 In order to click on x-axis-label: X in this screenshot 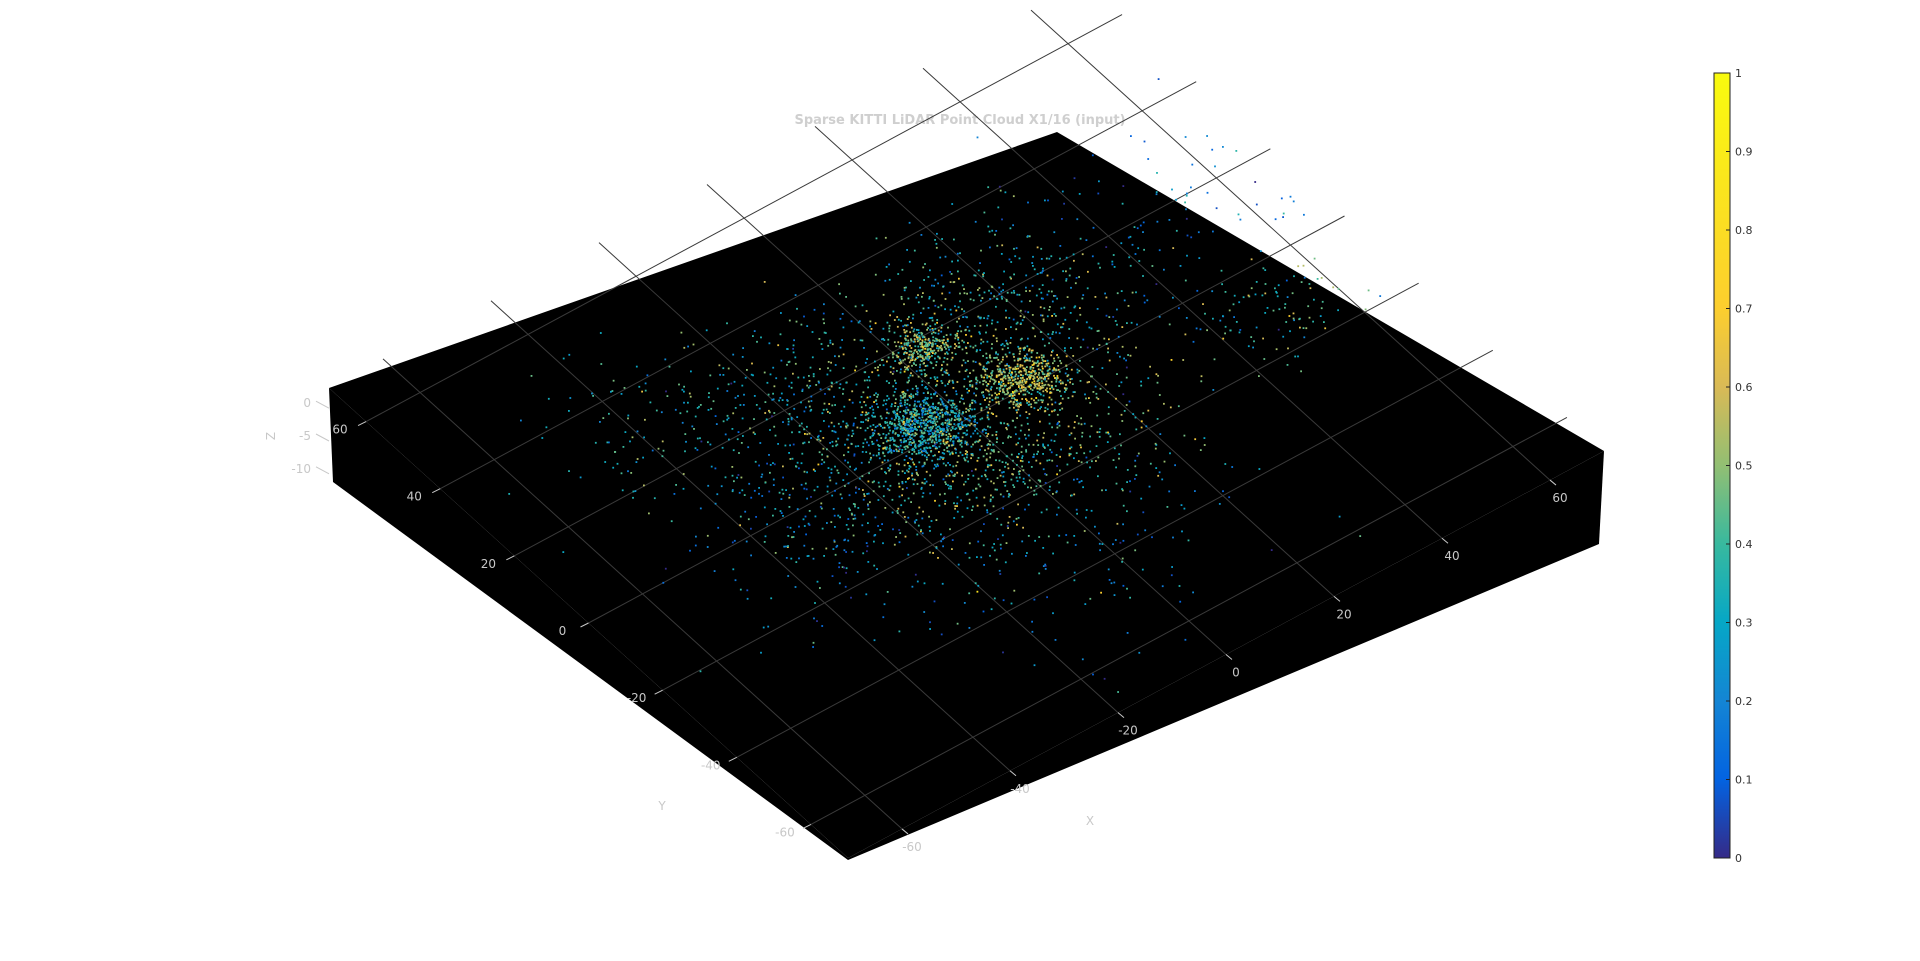, I will do `click(1090, 821)`.